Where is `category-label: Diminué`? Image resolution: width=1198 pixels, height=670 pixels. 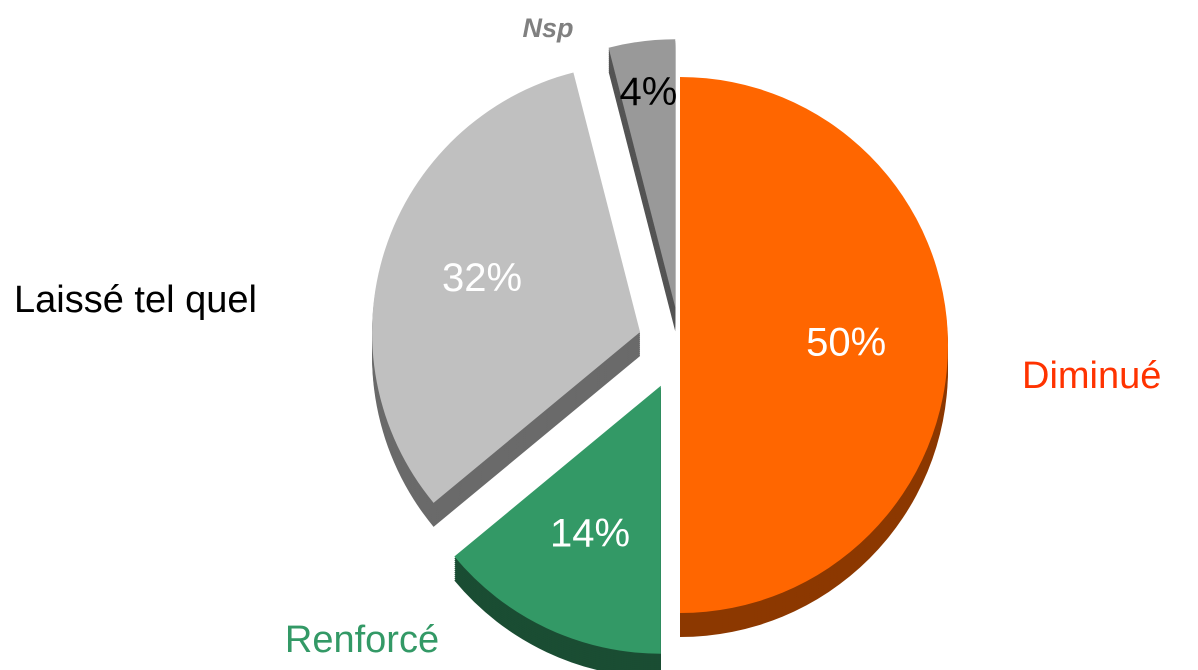
category-label: Diminué is located at coordinates (1091, 376).